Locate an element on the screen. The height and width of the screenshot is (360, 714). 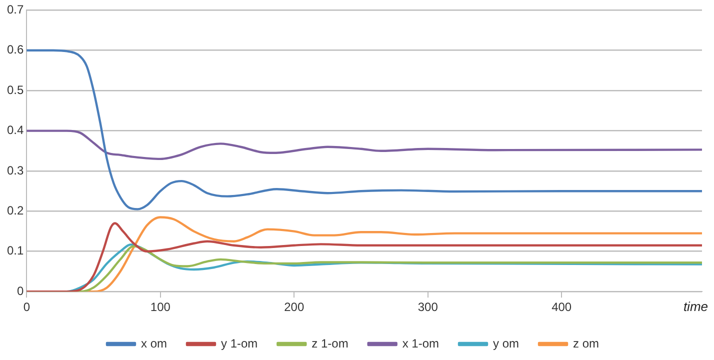
y-tick-label: 0.7 is located at coordinates (15, 9).